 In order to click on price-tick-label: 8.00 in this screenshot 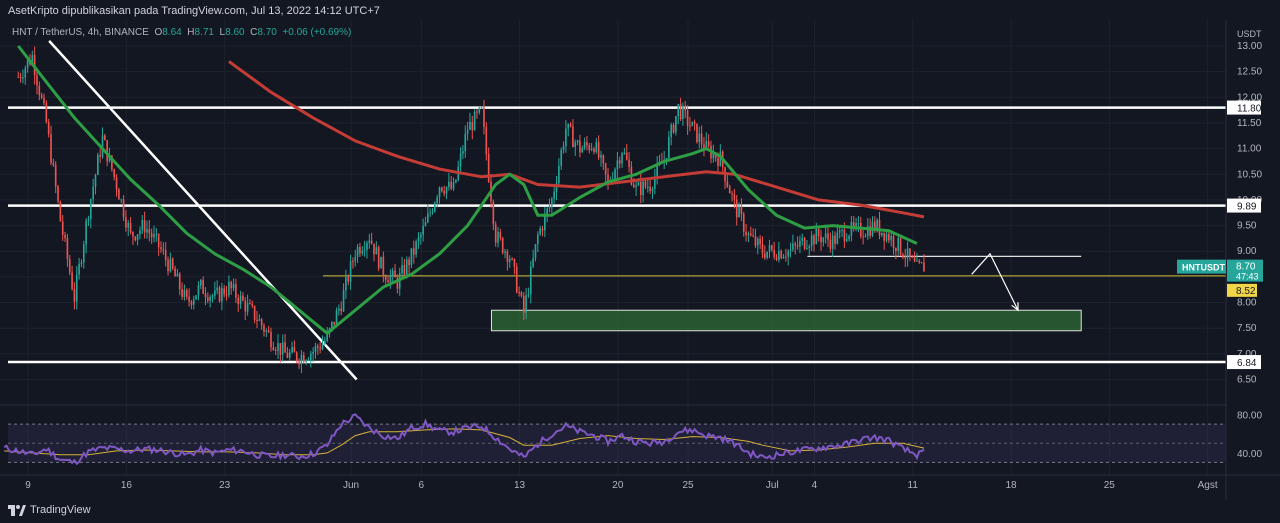, I will do `click(1247, 303)`.